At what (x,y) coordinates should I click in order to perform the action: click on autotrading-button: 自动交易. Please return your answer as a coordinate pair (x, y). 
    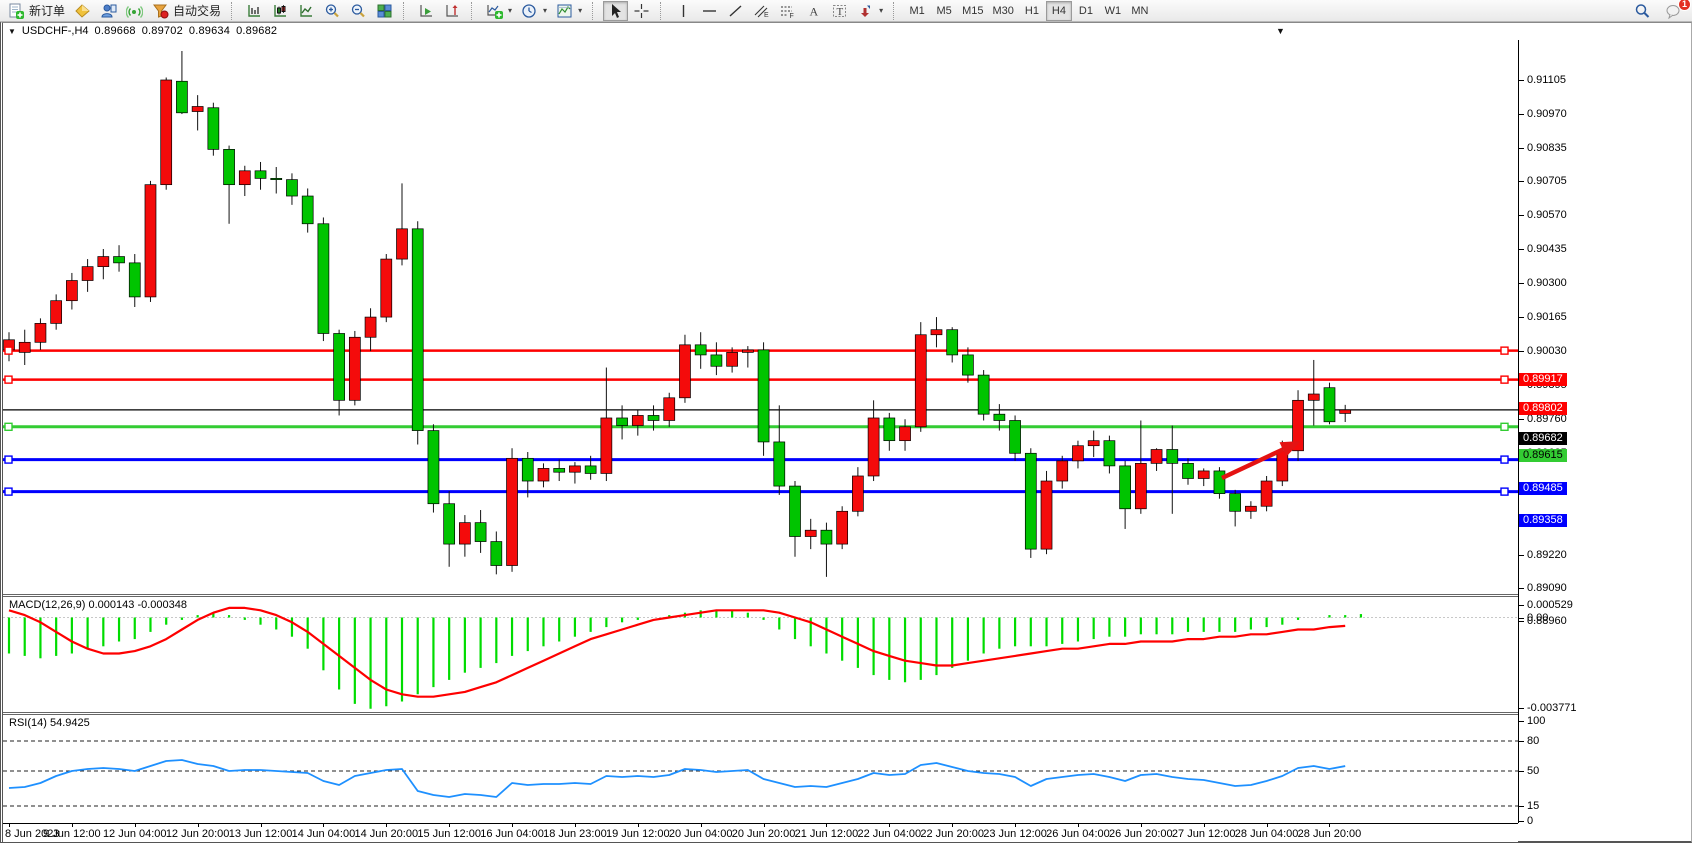
    Looking at the image, I should click on (186, 11).